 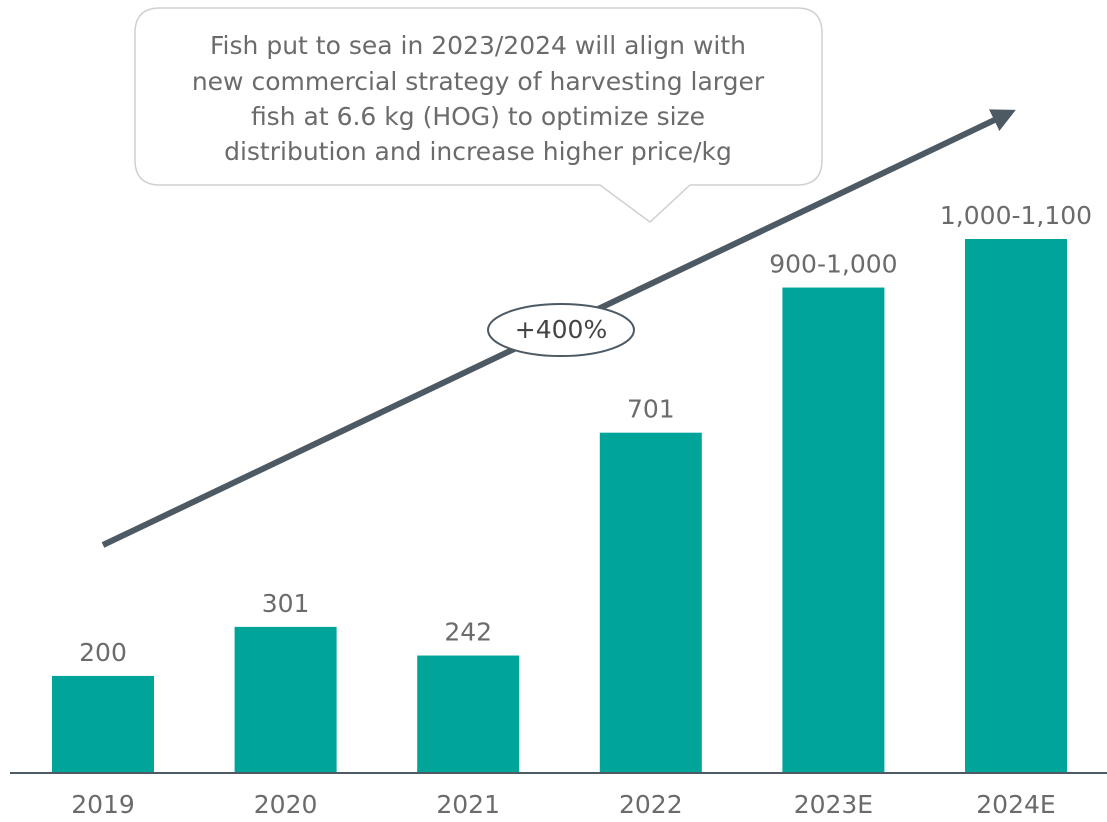 I want to click on value-label: 301, so click(x=286, y=603).